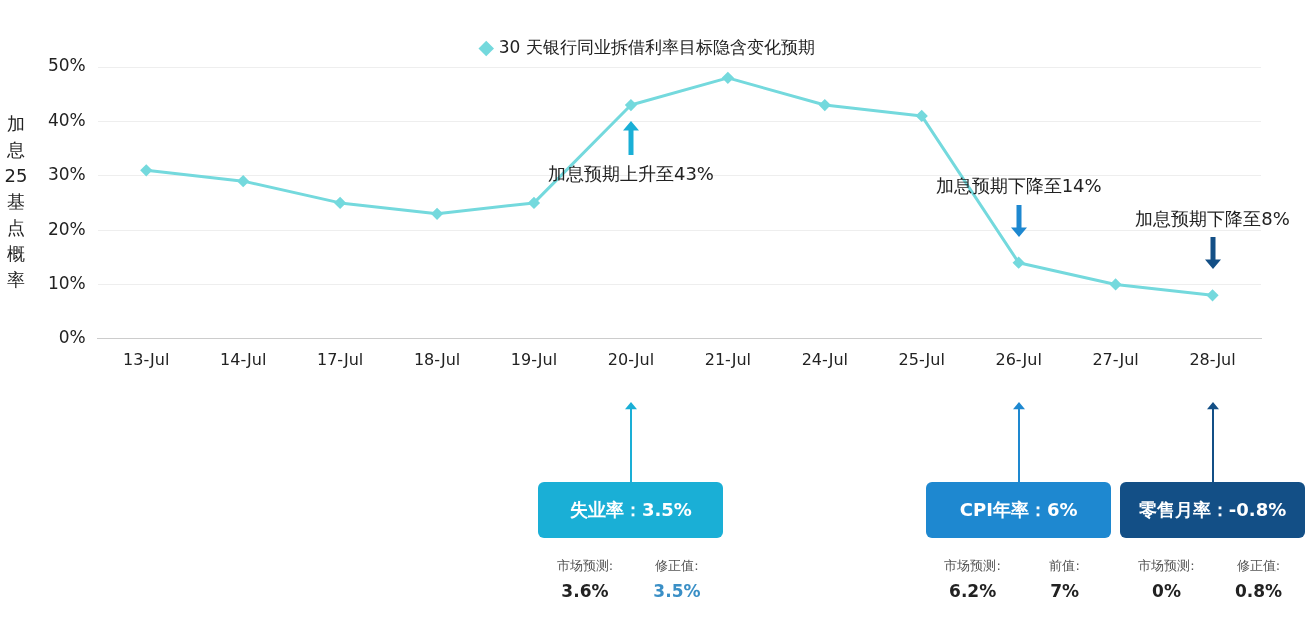 Image resolution: width=1311 pixels, height=632 pixels. What do you see at coordinates (66, 174) in the screenshot?
I see `y-tick-label: 30%` at bounding box center [66, 174].